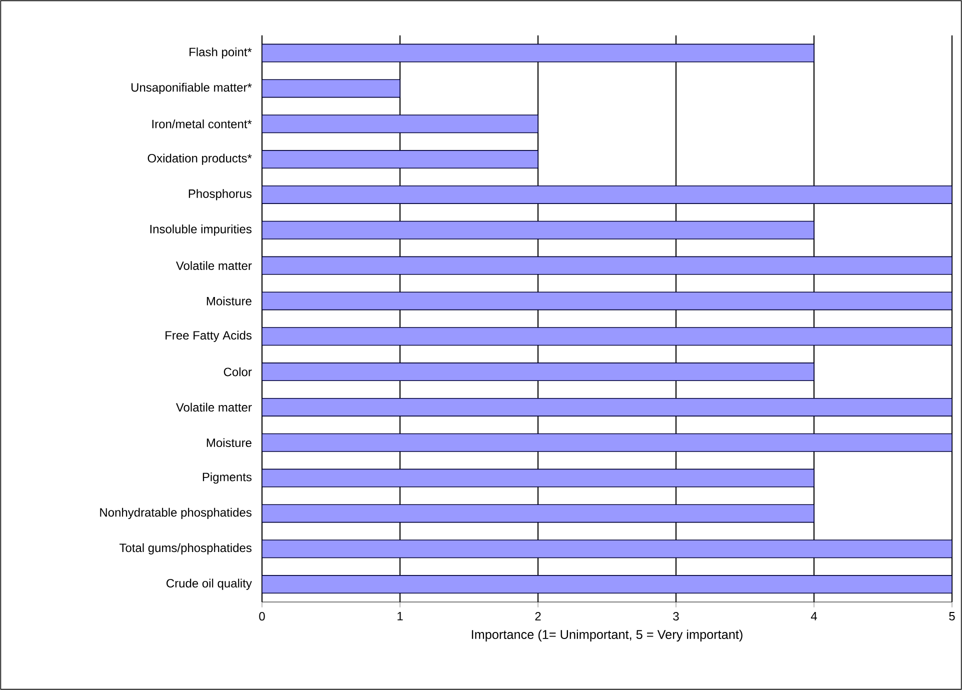  Describe the element at coordinates (813, 616) in the screenshot. I see `x-tick-label: 4` at that location.